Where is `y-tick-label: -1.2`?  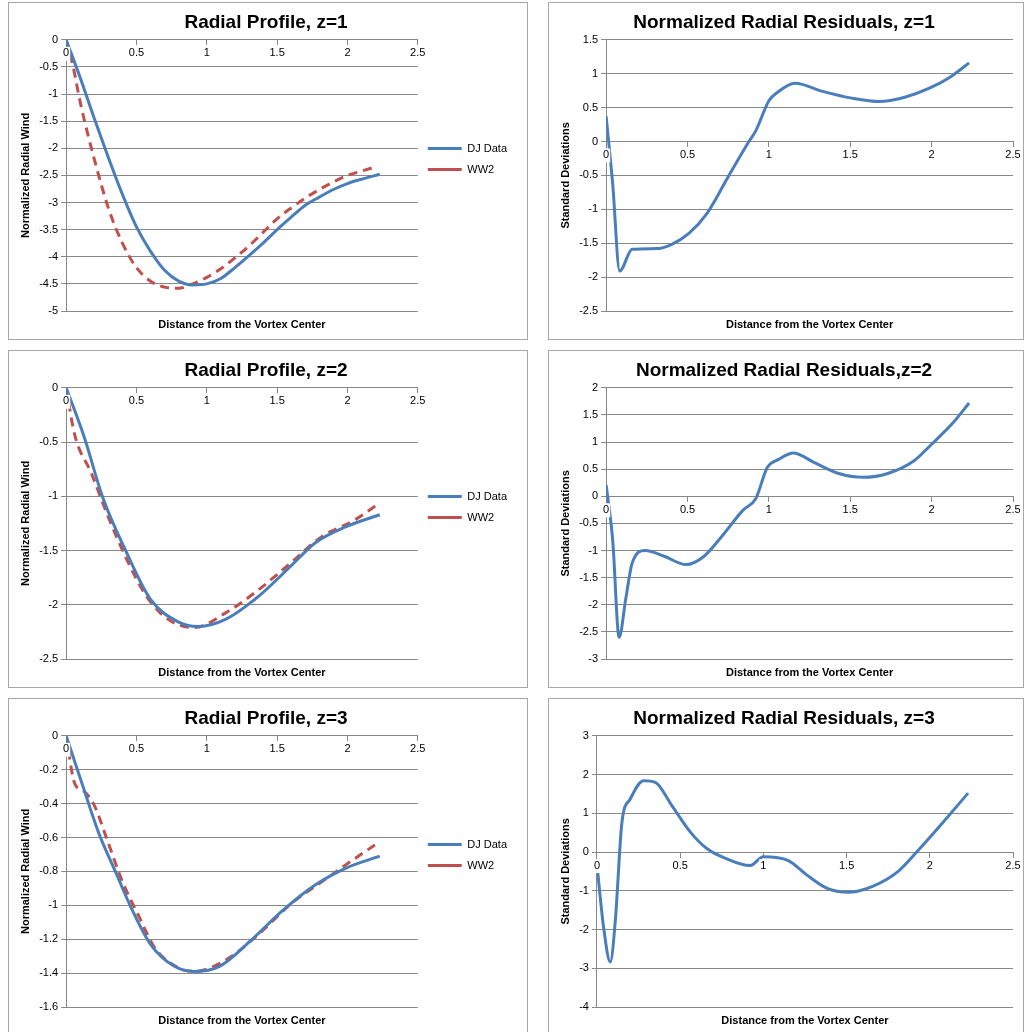 y-tick-label: -1.2 is located at coordinates (49, 938).